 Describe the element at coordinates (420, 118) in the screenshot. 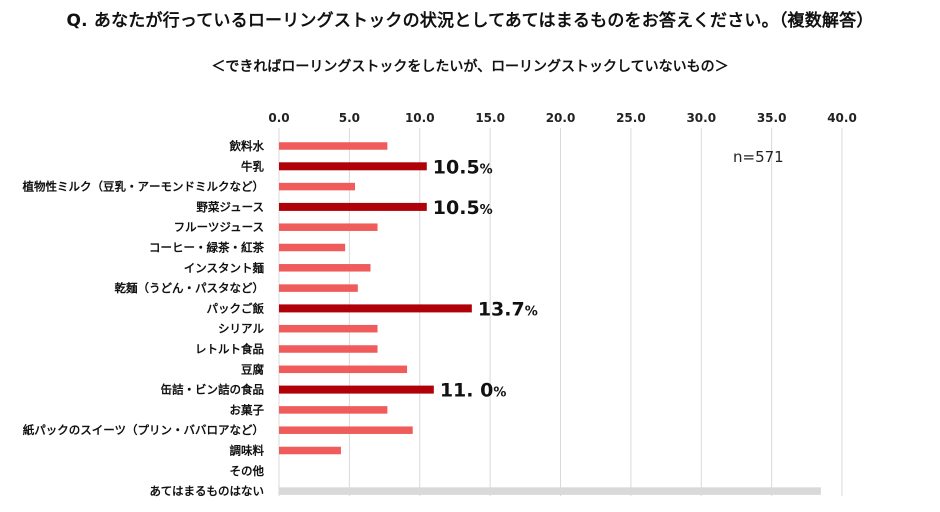

I see `x-tick-label: 10.0` at that location.